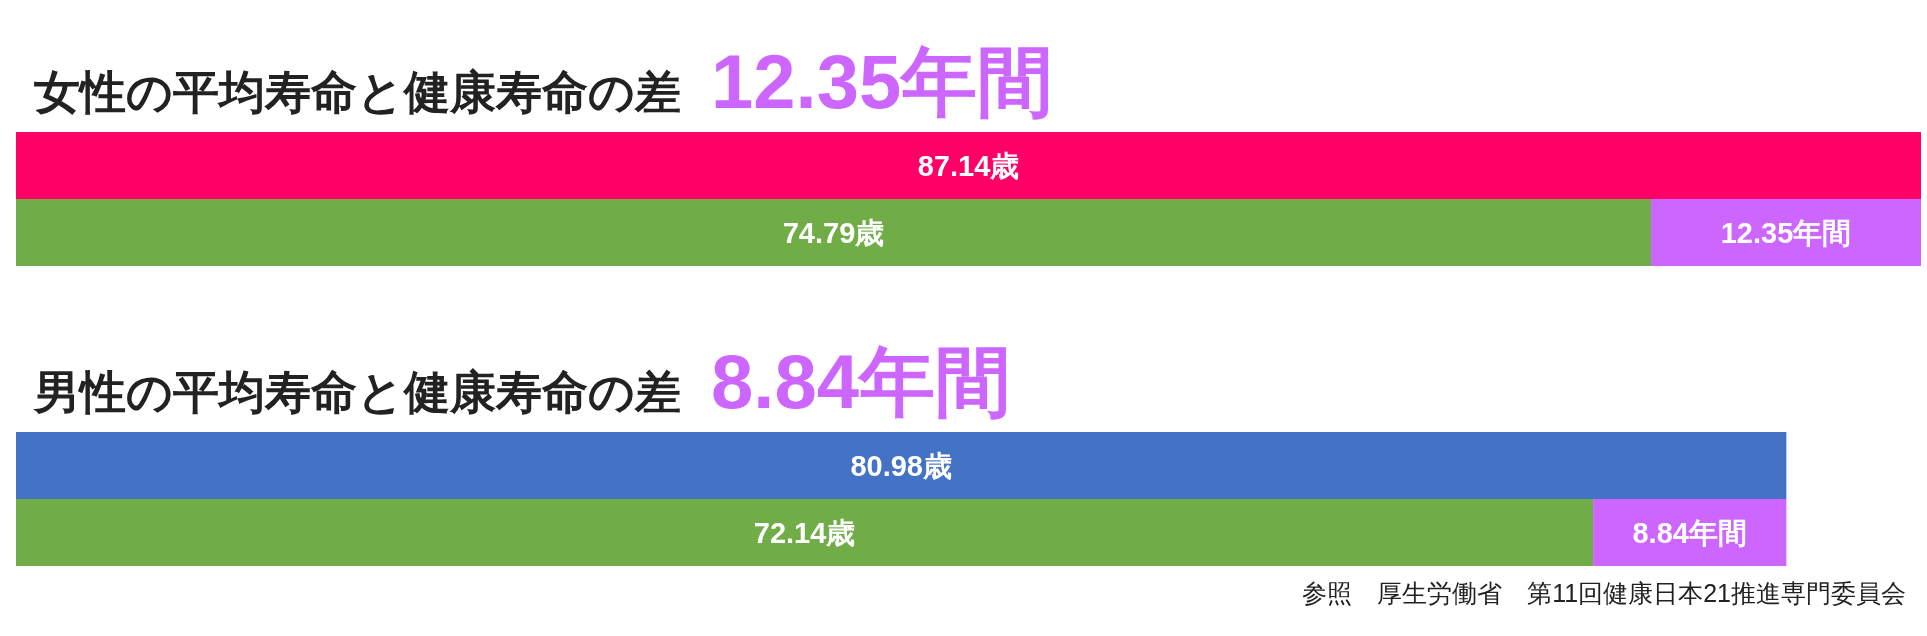  Describe the element at coordinates (1604, 593) in the screenshot. I see `text: 参照 厚生労働省 第11回健康日本21推進専門委員会` at that location.